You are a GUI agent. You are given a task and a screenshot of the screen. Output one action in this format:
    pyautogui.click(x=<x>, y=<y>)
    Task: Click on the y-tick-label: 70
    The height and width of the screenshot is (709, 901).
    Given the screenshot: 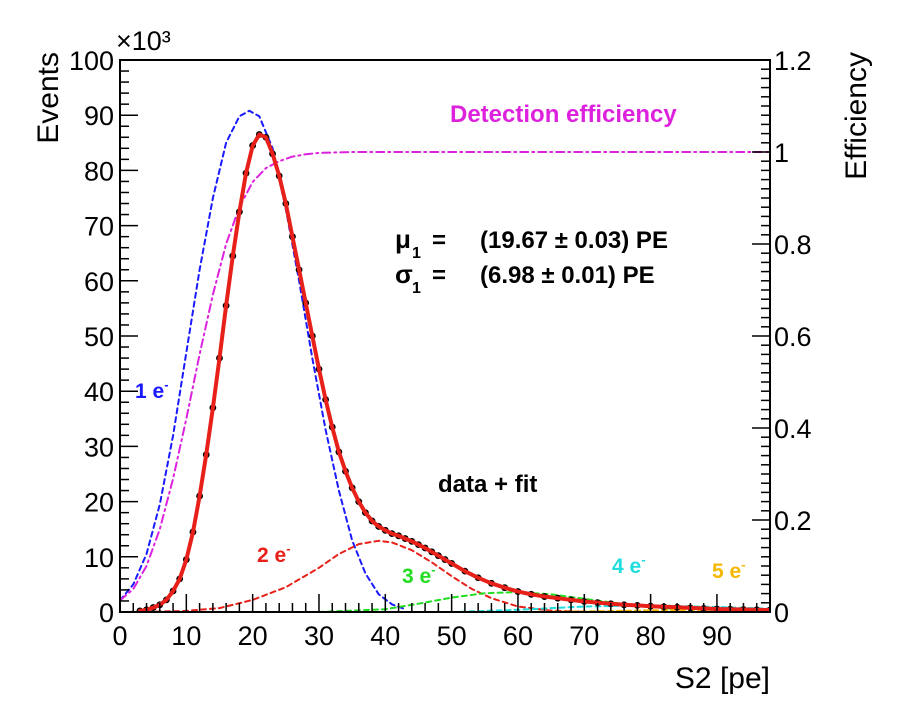 What is the action you would take?
    pyautogui.click(x=99, y=227)
    